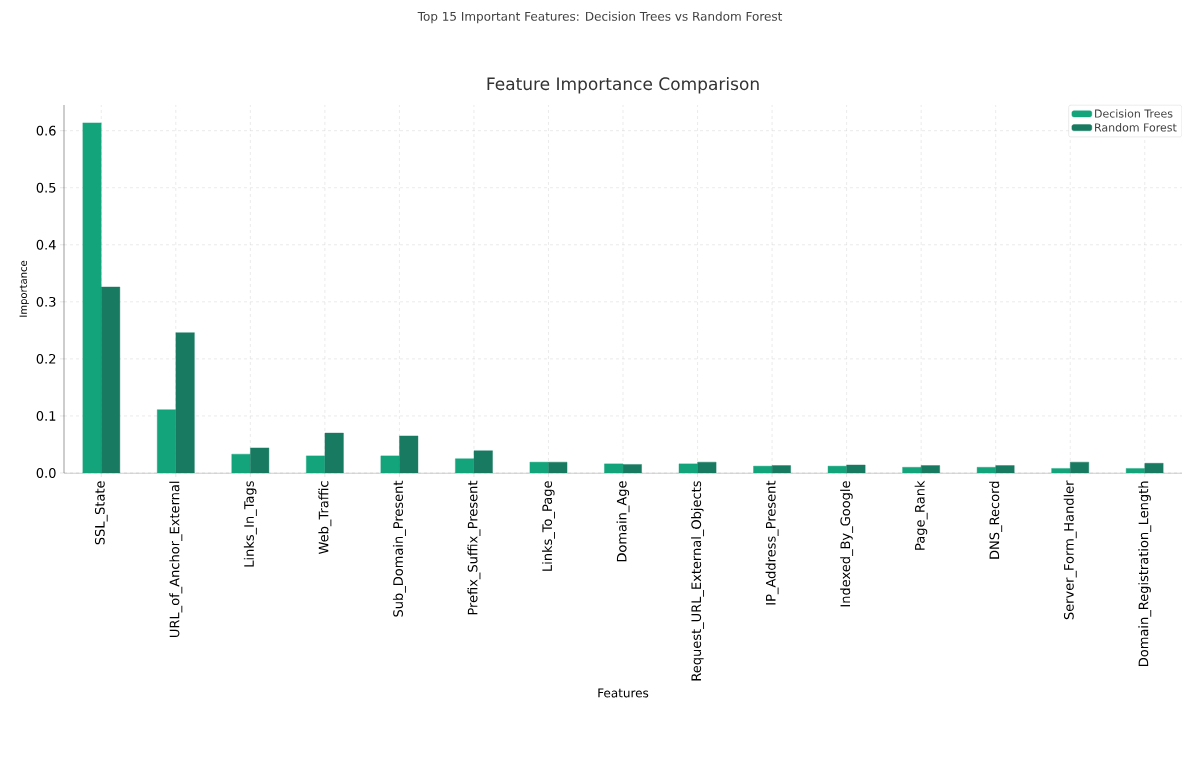 The image size is (1182, 762). Describe the element at coordinates (1070, 550) in the screenshot. I see `x-tick-label: Server_Form_Handler` at that location.